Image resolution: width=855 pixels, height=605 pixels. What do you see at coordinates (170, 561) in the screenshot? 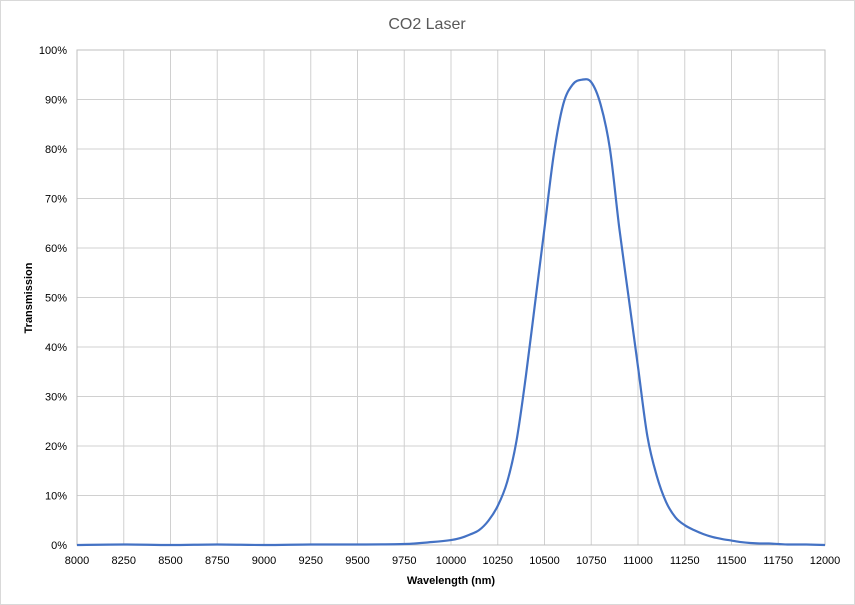
I see `x-tick-label: 8500` at bounding box center [170, 561].